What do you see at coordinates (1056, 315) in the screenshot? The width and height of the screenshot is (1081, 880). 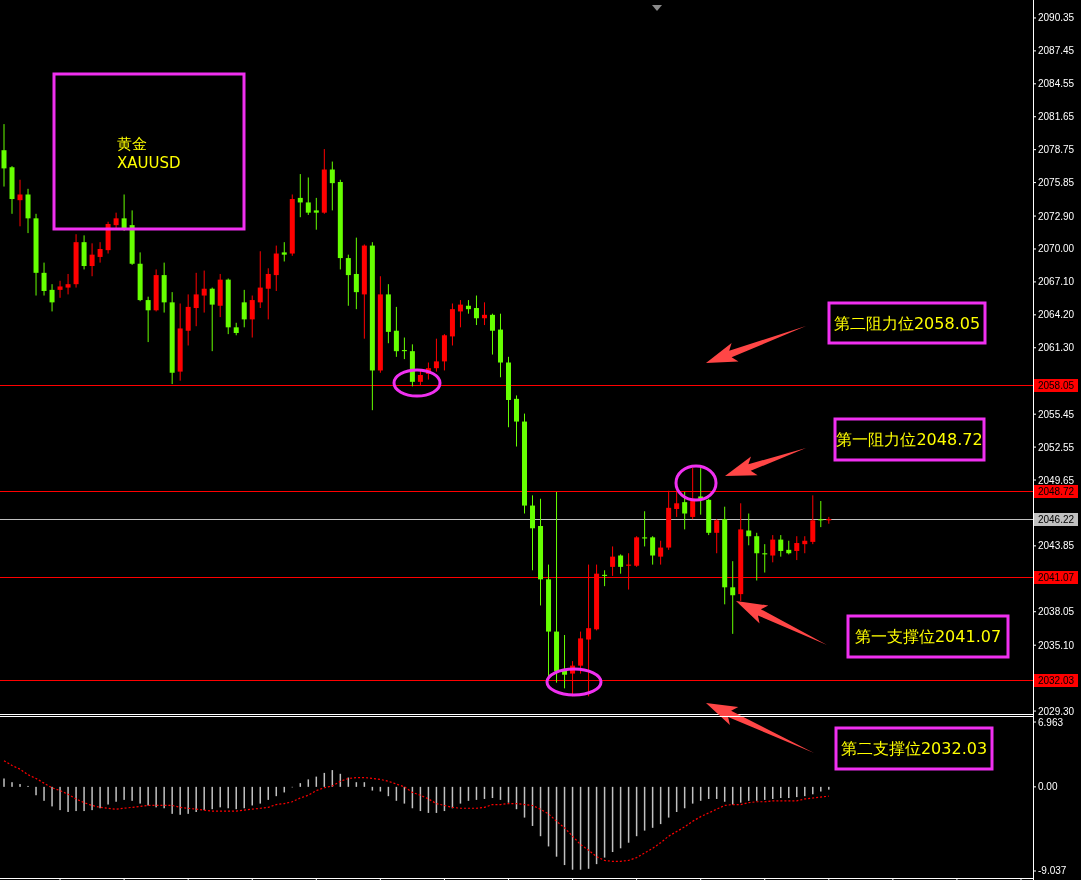 I see `y-tick-label: 2064.20` at bounding box center [1056, 315].